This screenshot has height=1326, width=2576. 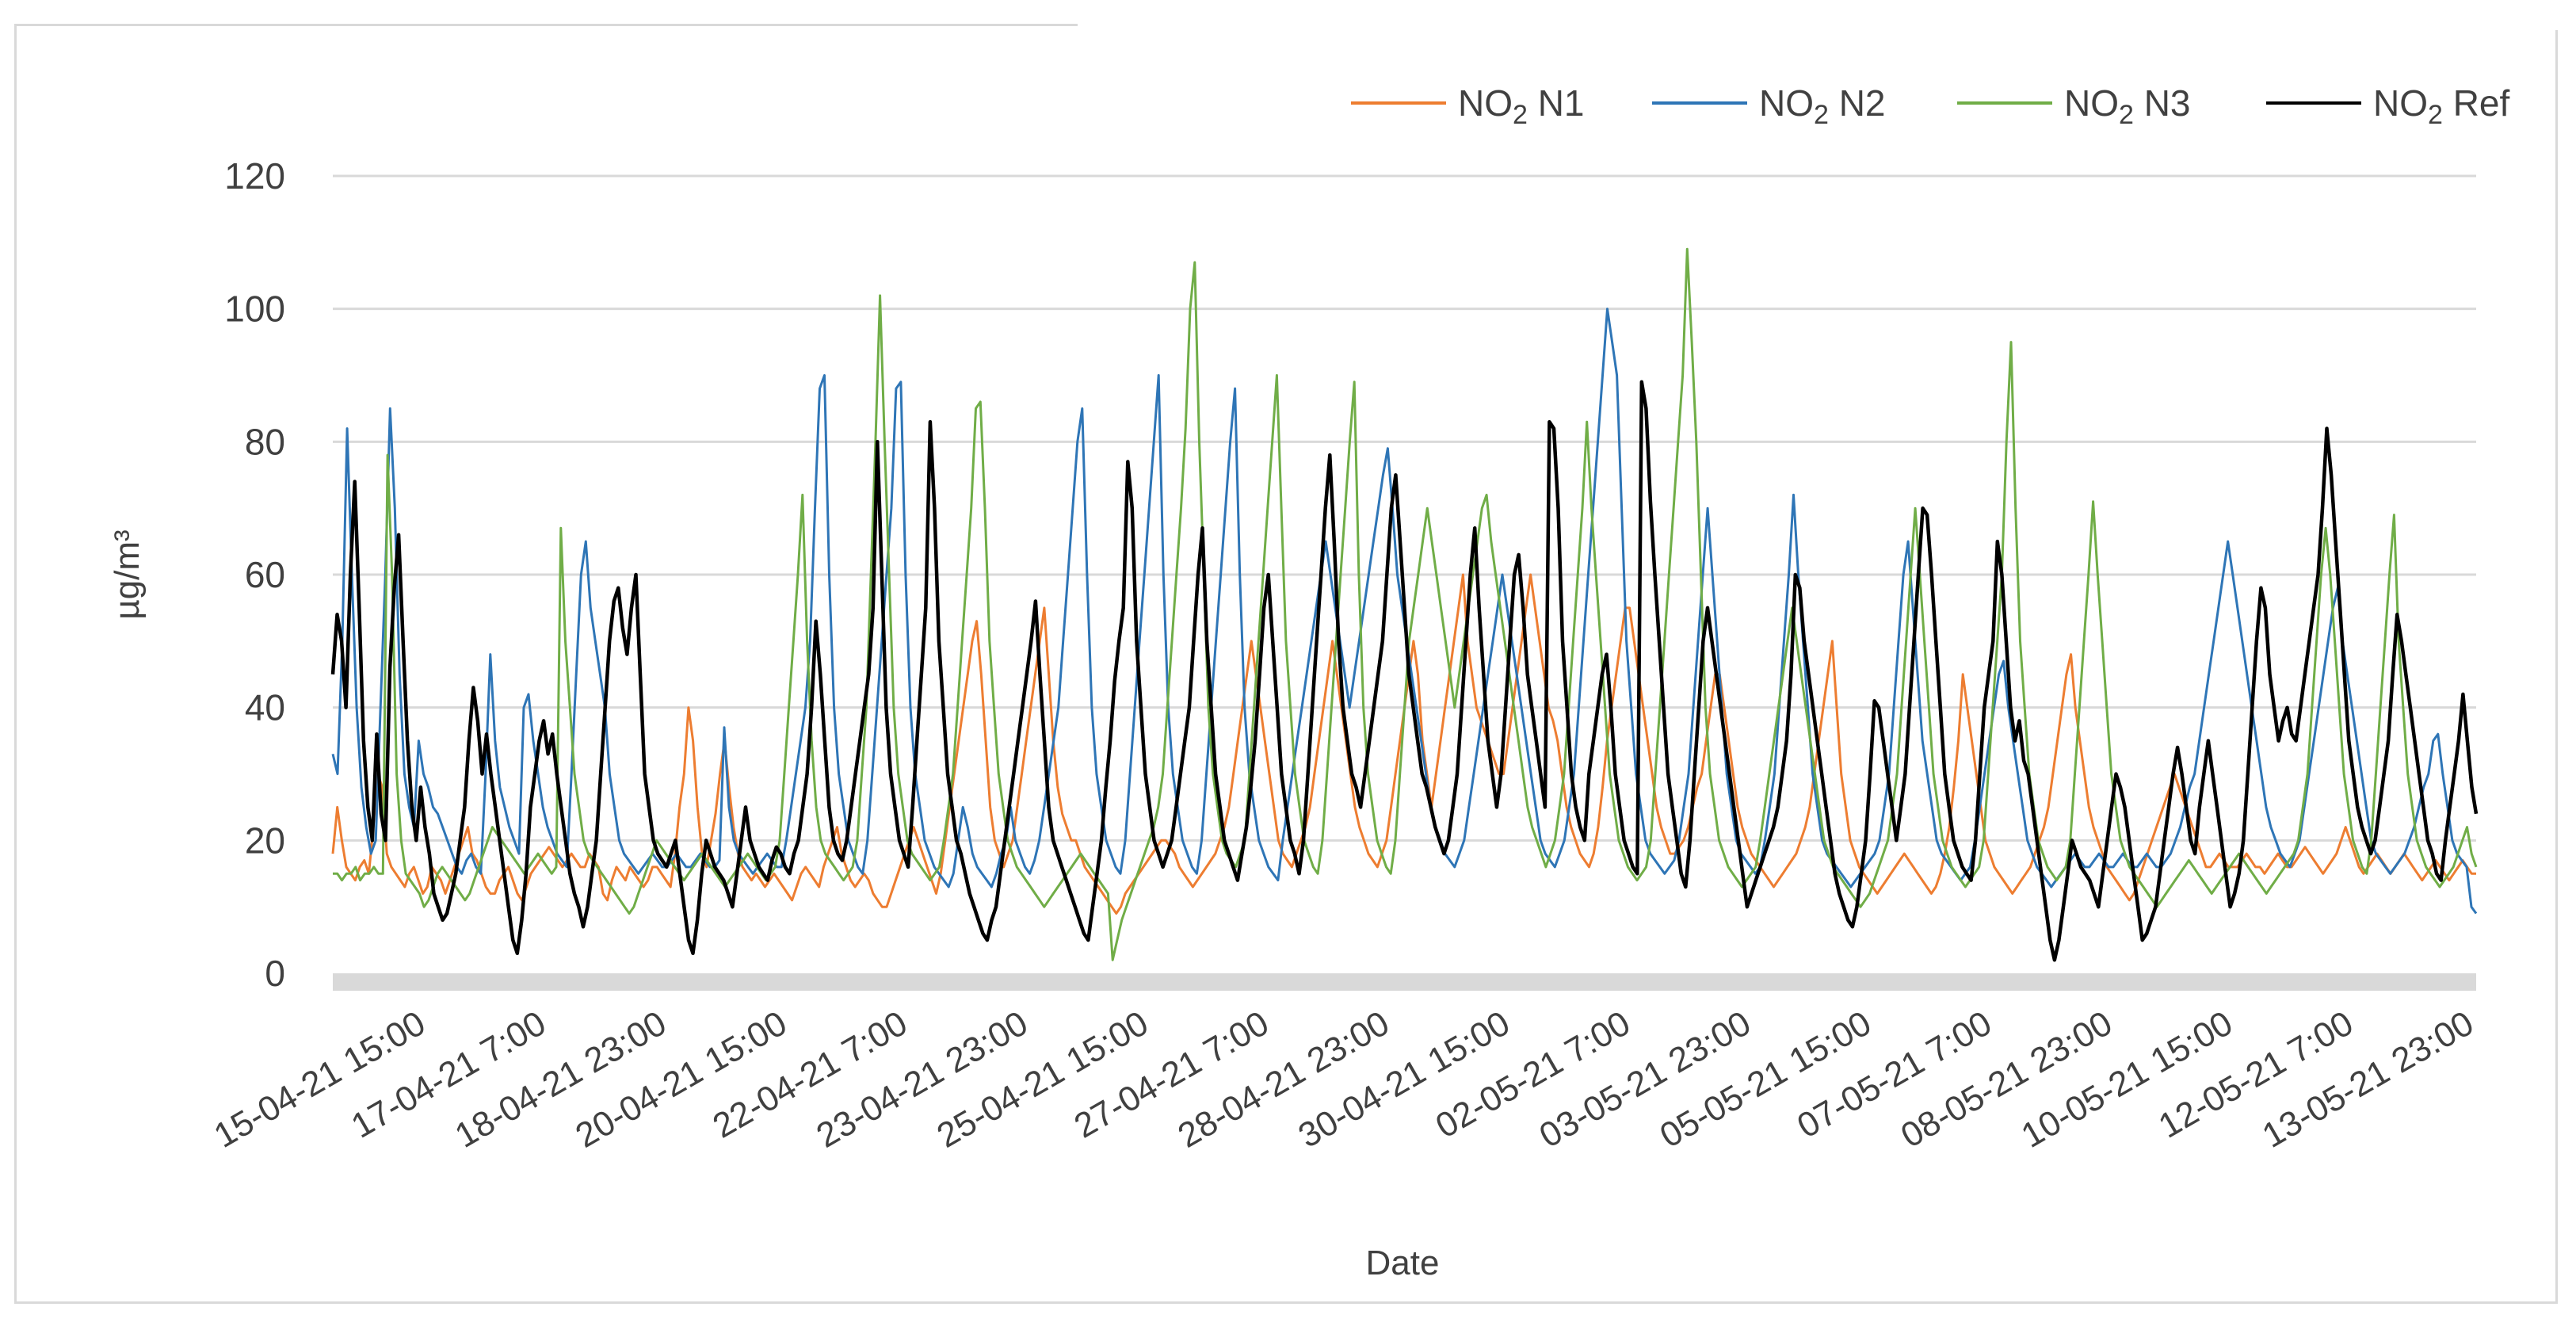 I want to click on legend: NO2 N1 NO2 N2 NO2 N3 NO2 Ref, so click(x=1930, y=106).